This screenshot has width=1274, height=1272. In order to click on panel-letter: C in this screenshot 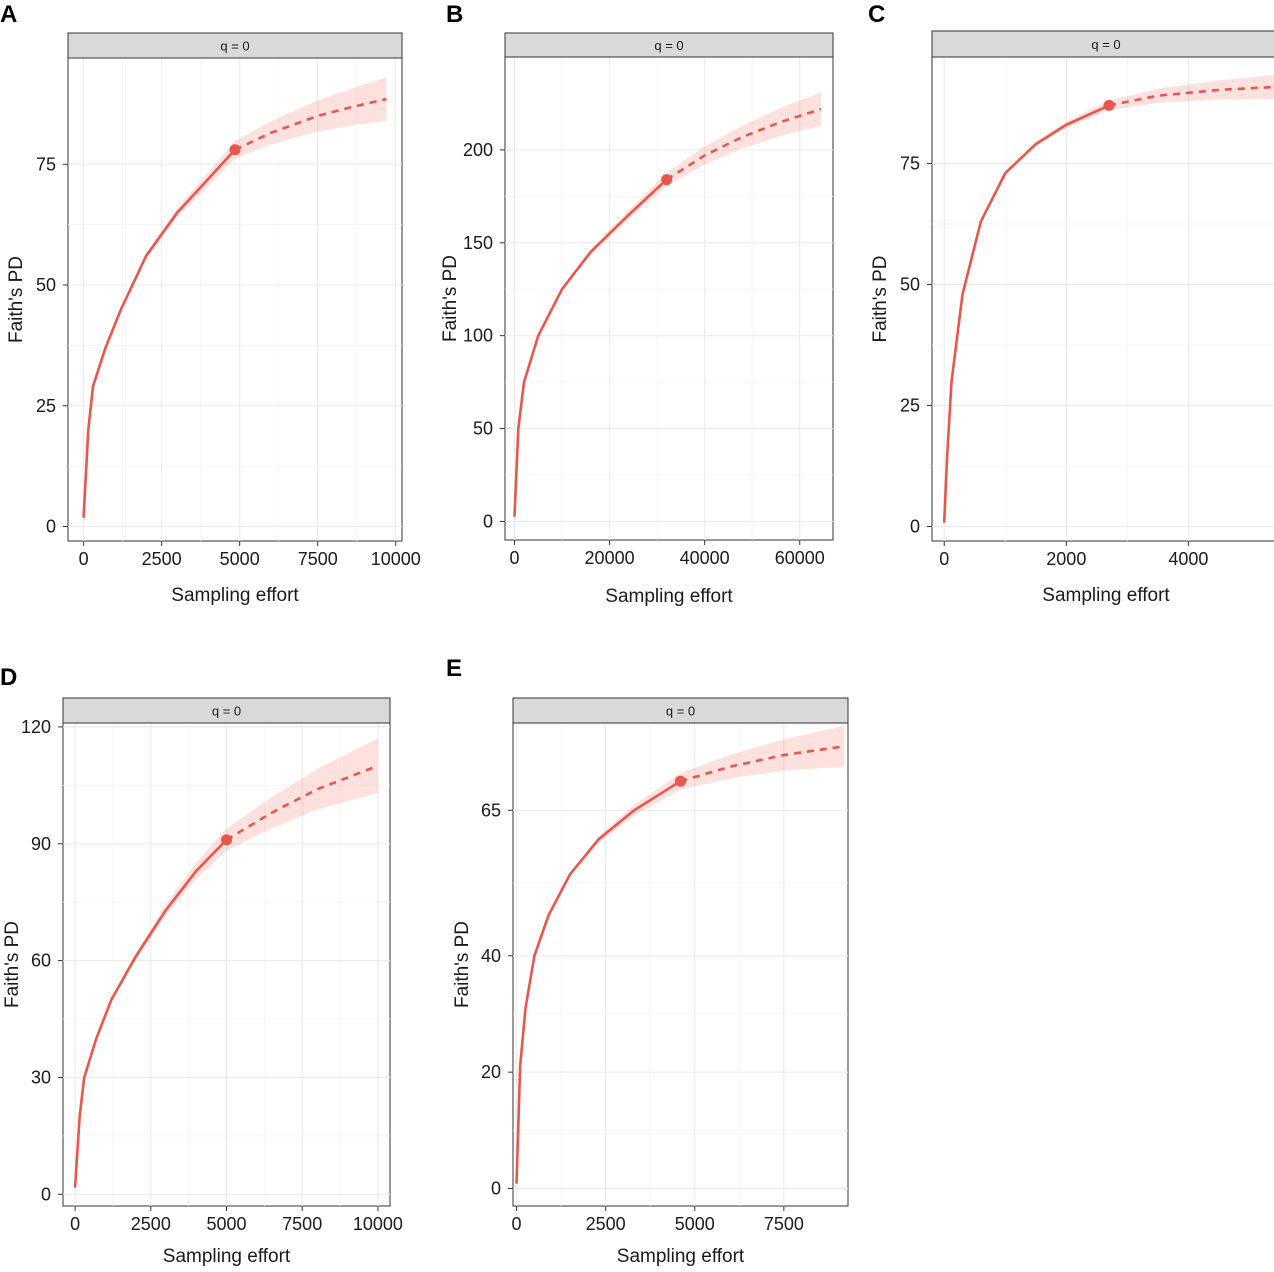, I will do `click(876, 14)`.